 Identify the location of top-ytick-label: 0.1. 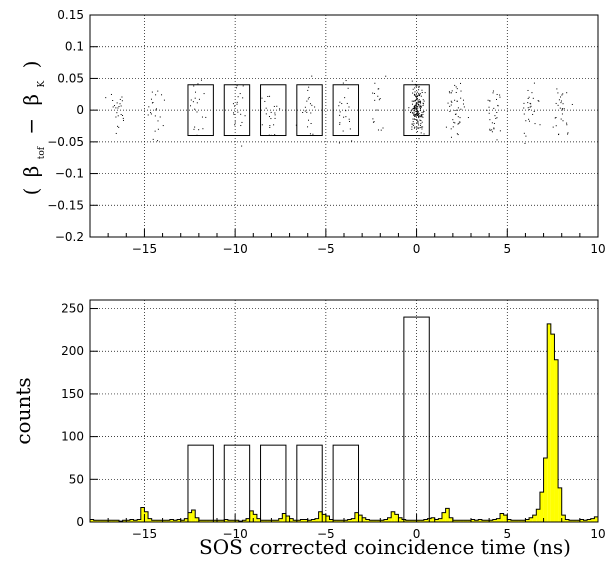
(74, 47).